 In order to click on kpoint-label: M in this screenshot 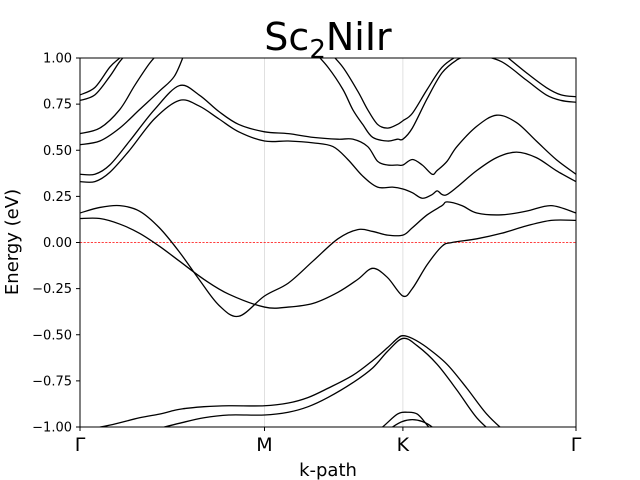, I will do `click(264, 445)`.